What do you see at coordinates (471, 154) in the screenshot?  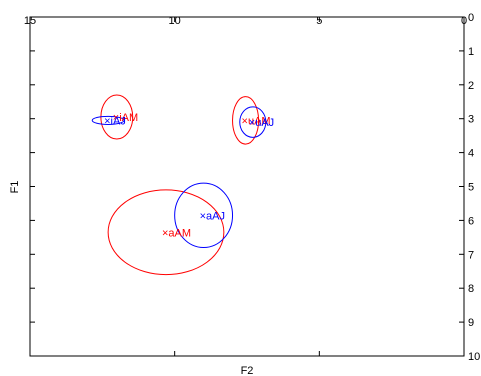 I see `y-tick-label: 4` at bounding box center [471, 154].